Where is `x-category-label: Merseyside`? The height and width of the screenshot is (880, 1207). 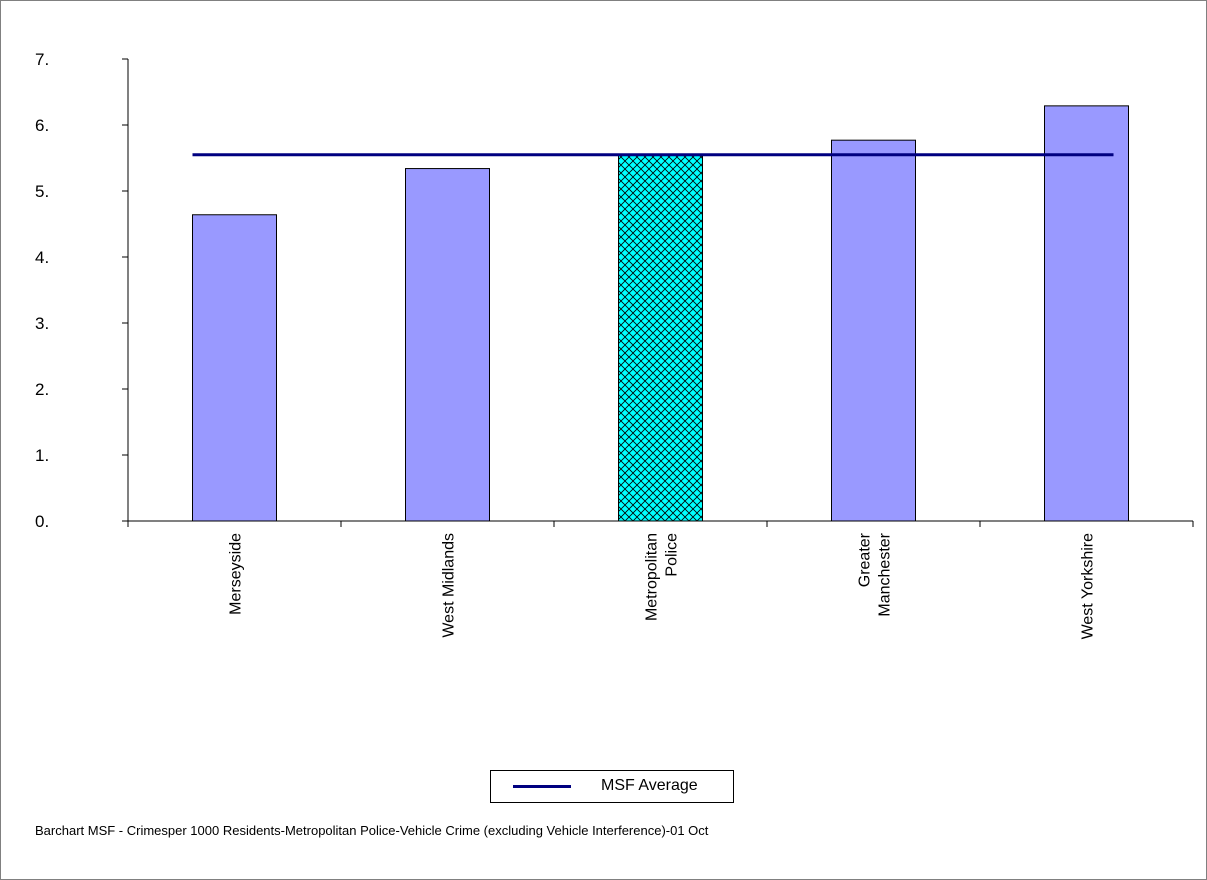
x-category-label: Merseyside is located at coordinates (236, 574).